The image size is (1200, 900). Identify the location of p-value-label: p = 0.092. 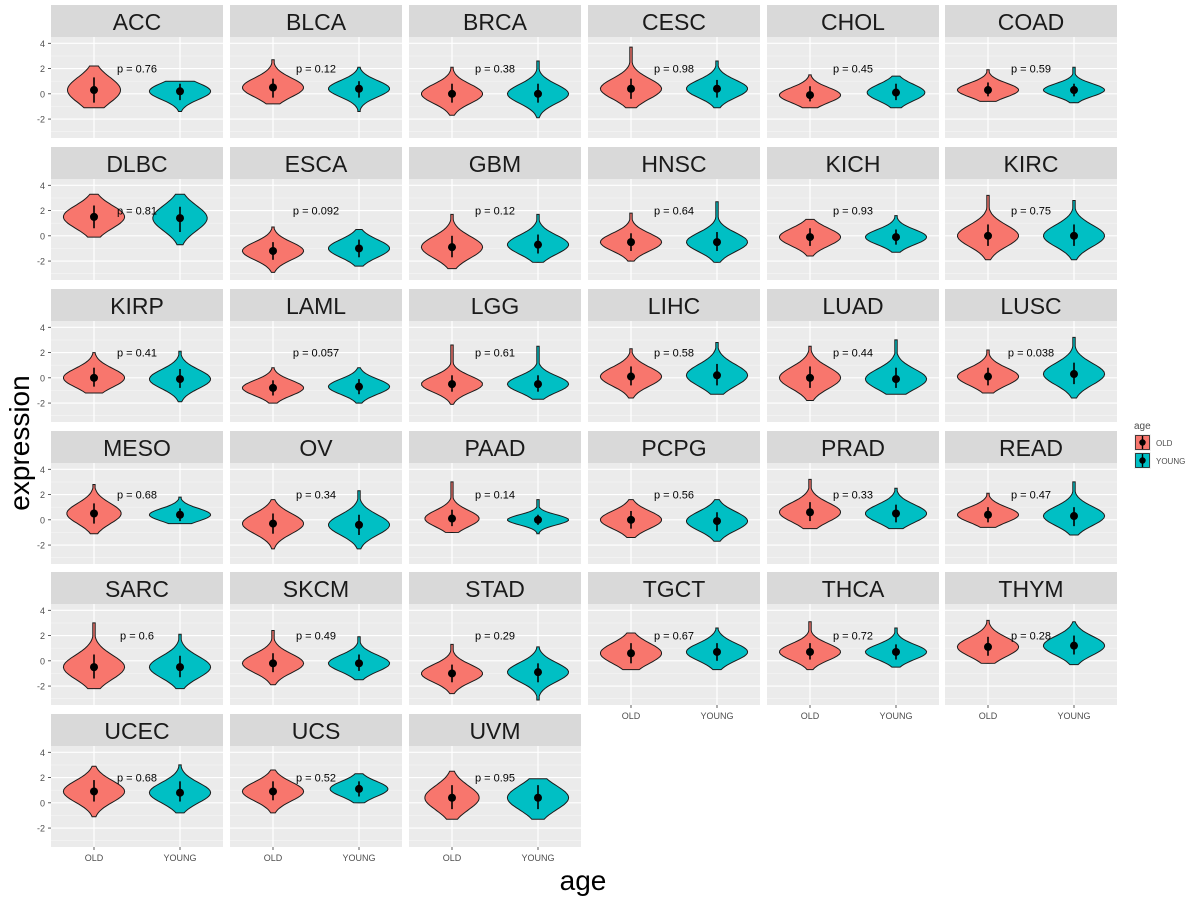
(316, 211).